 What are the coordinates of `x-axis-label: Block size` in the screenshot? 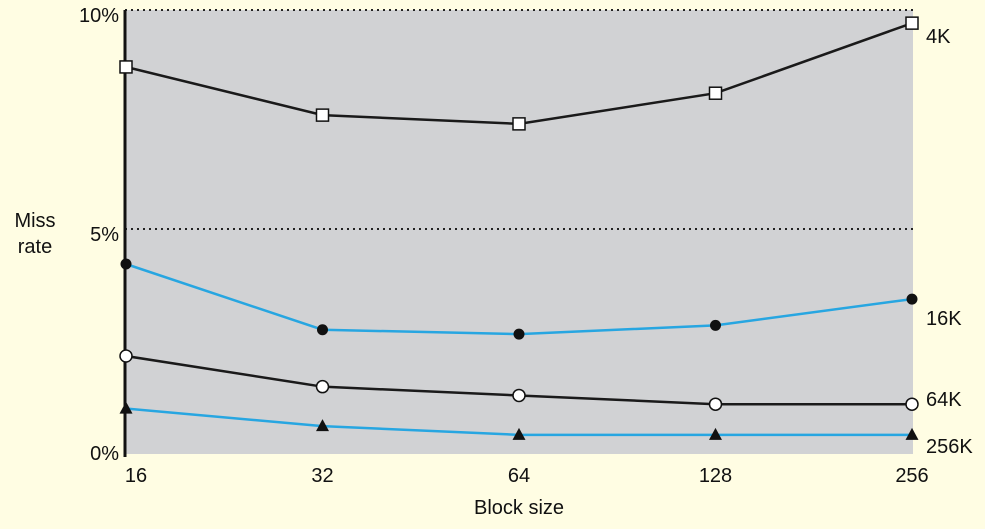 It's located at (519, 508).